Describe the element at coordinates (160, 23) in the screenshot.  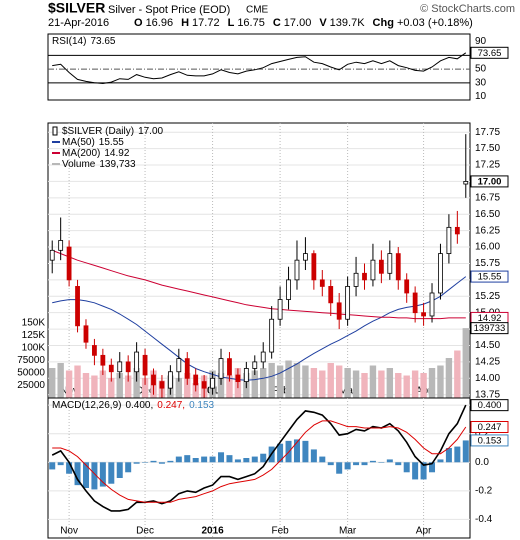
I see `quote-value: 16.96` at that location.